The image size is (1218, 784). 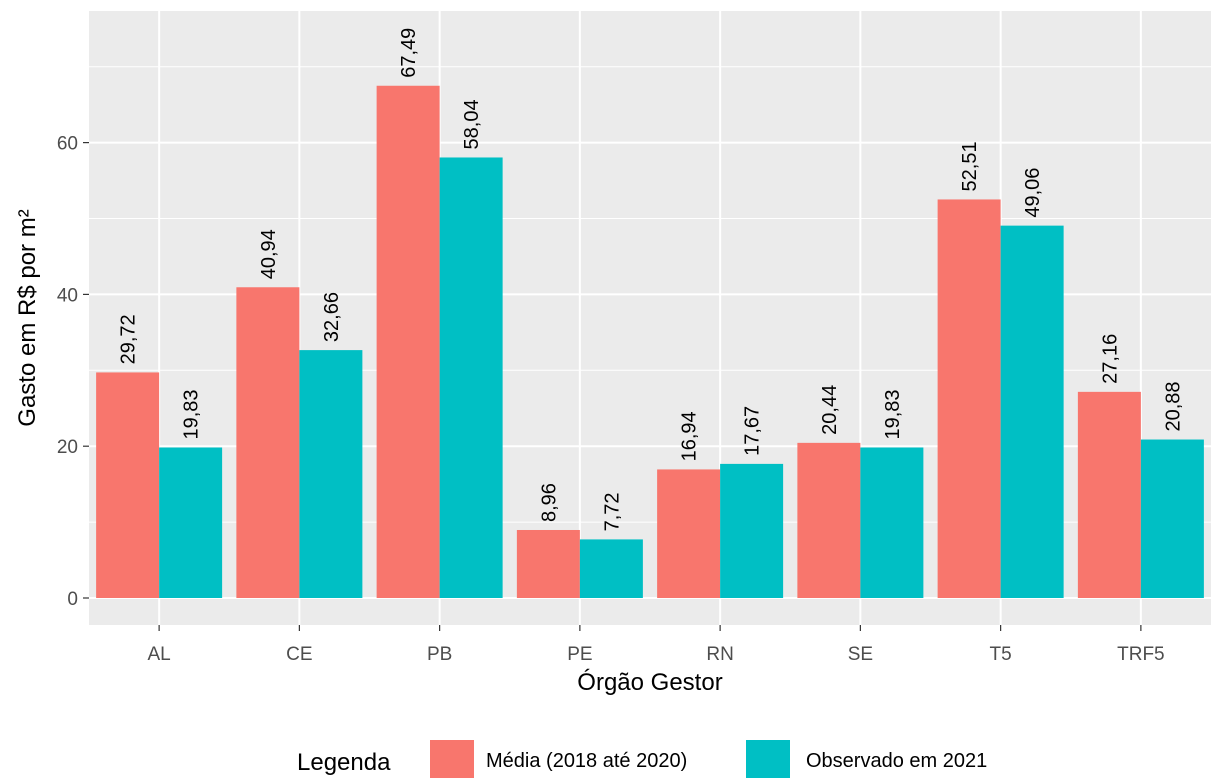 I want to click on y-tick-label: 60, so click(x=67, y=144).